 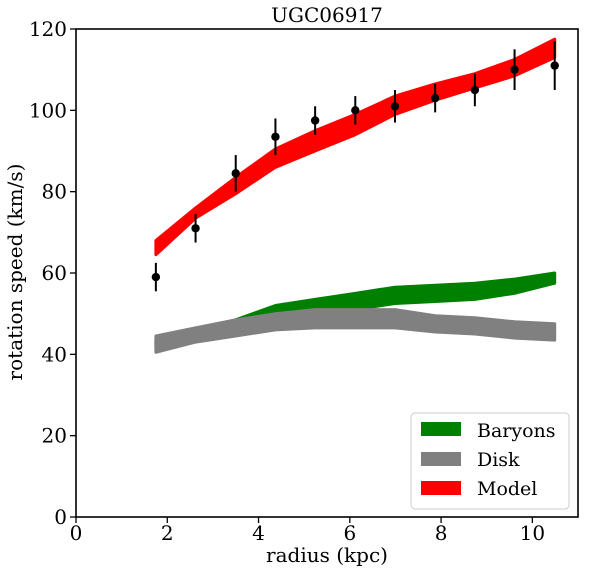 What do you see at coordinates (516, 431) in the screenshot?
I see `legend-label-baryons: Baryons` at bounding box center [516, 431].